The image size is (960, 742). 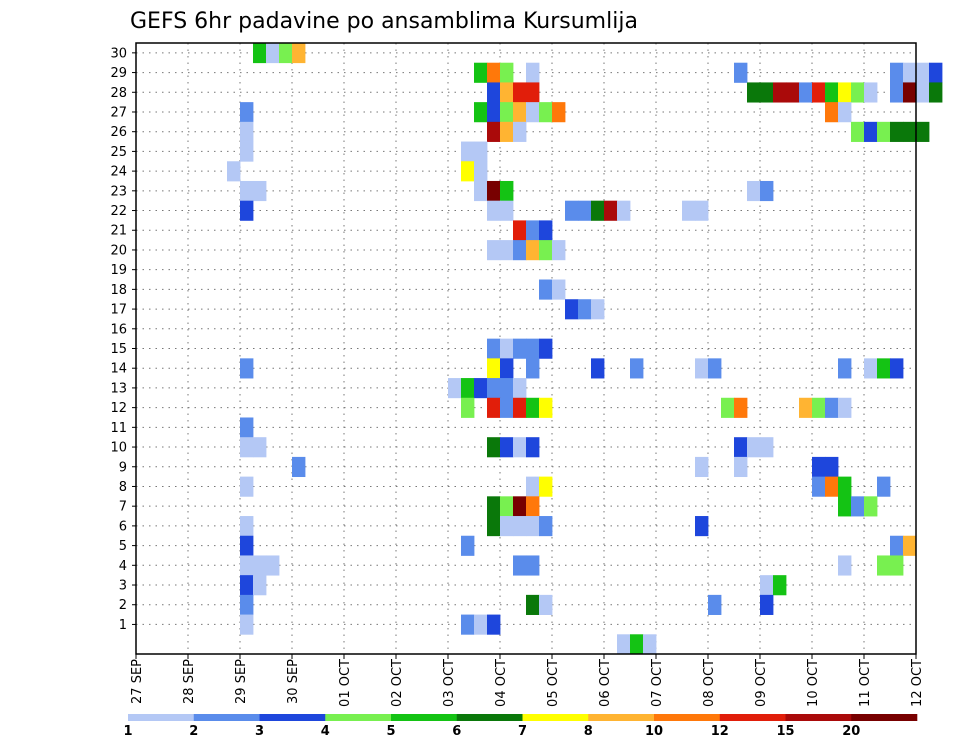 I want to click on legend-label: 3, so click(x=259, y=731).